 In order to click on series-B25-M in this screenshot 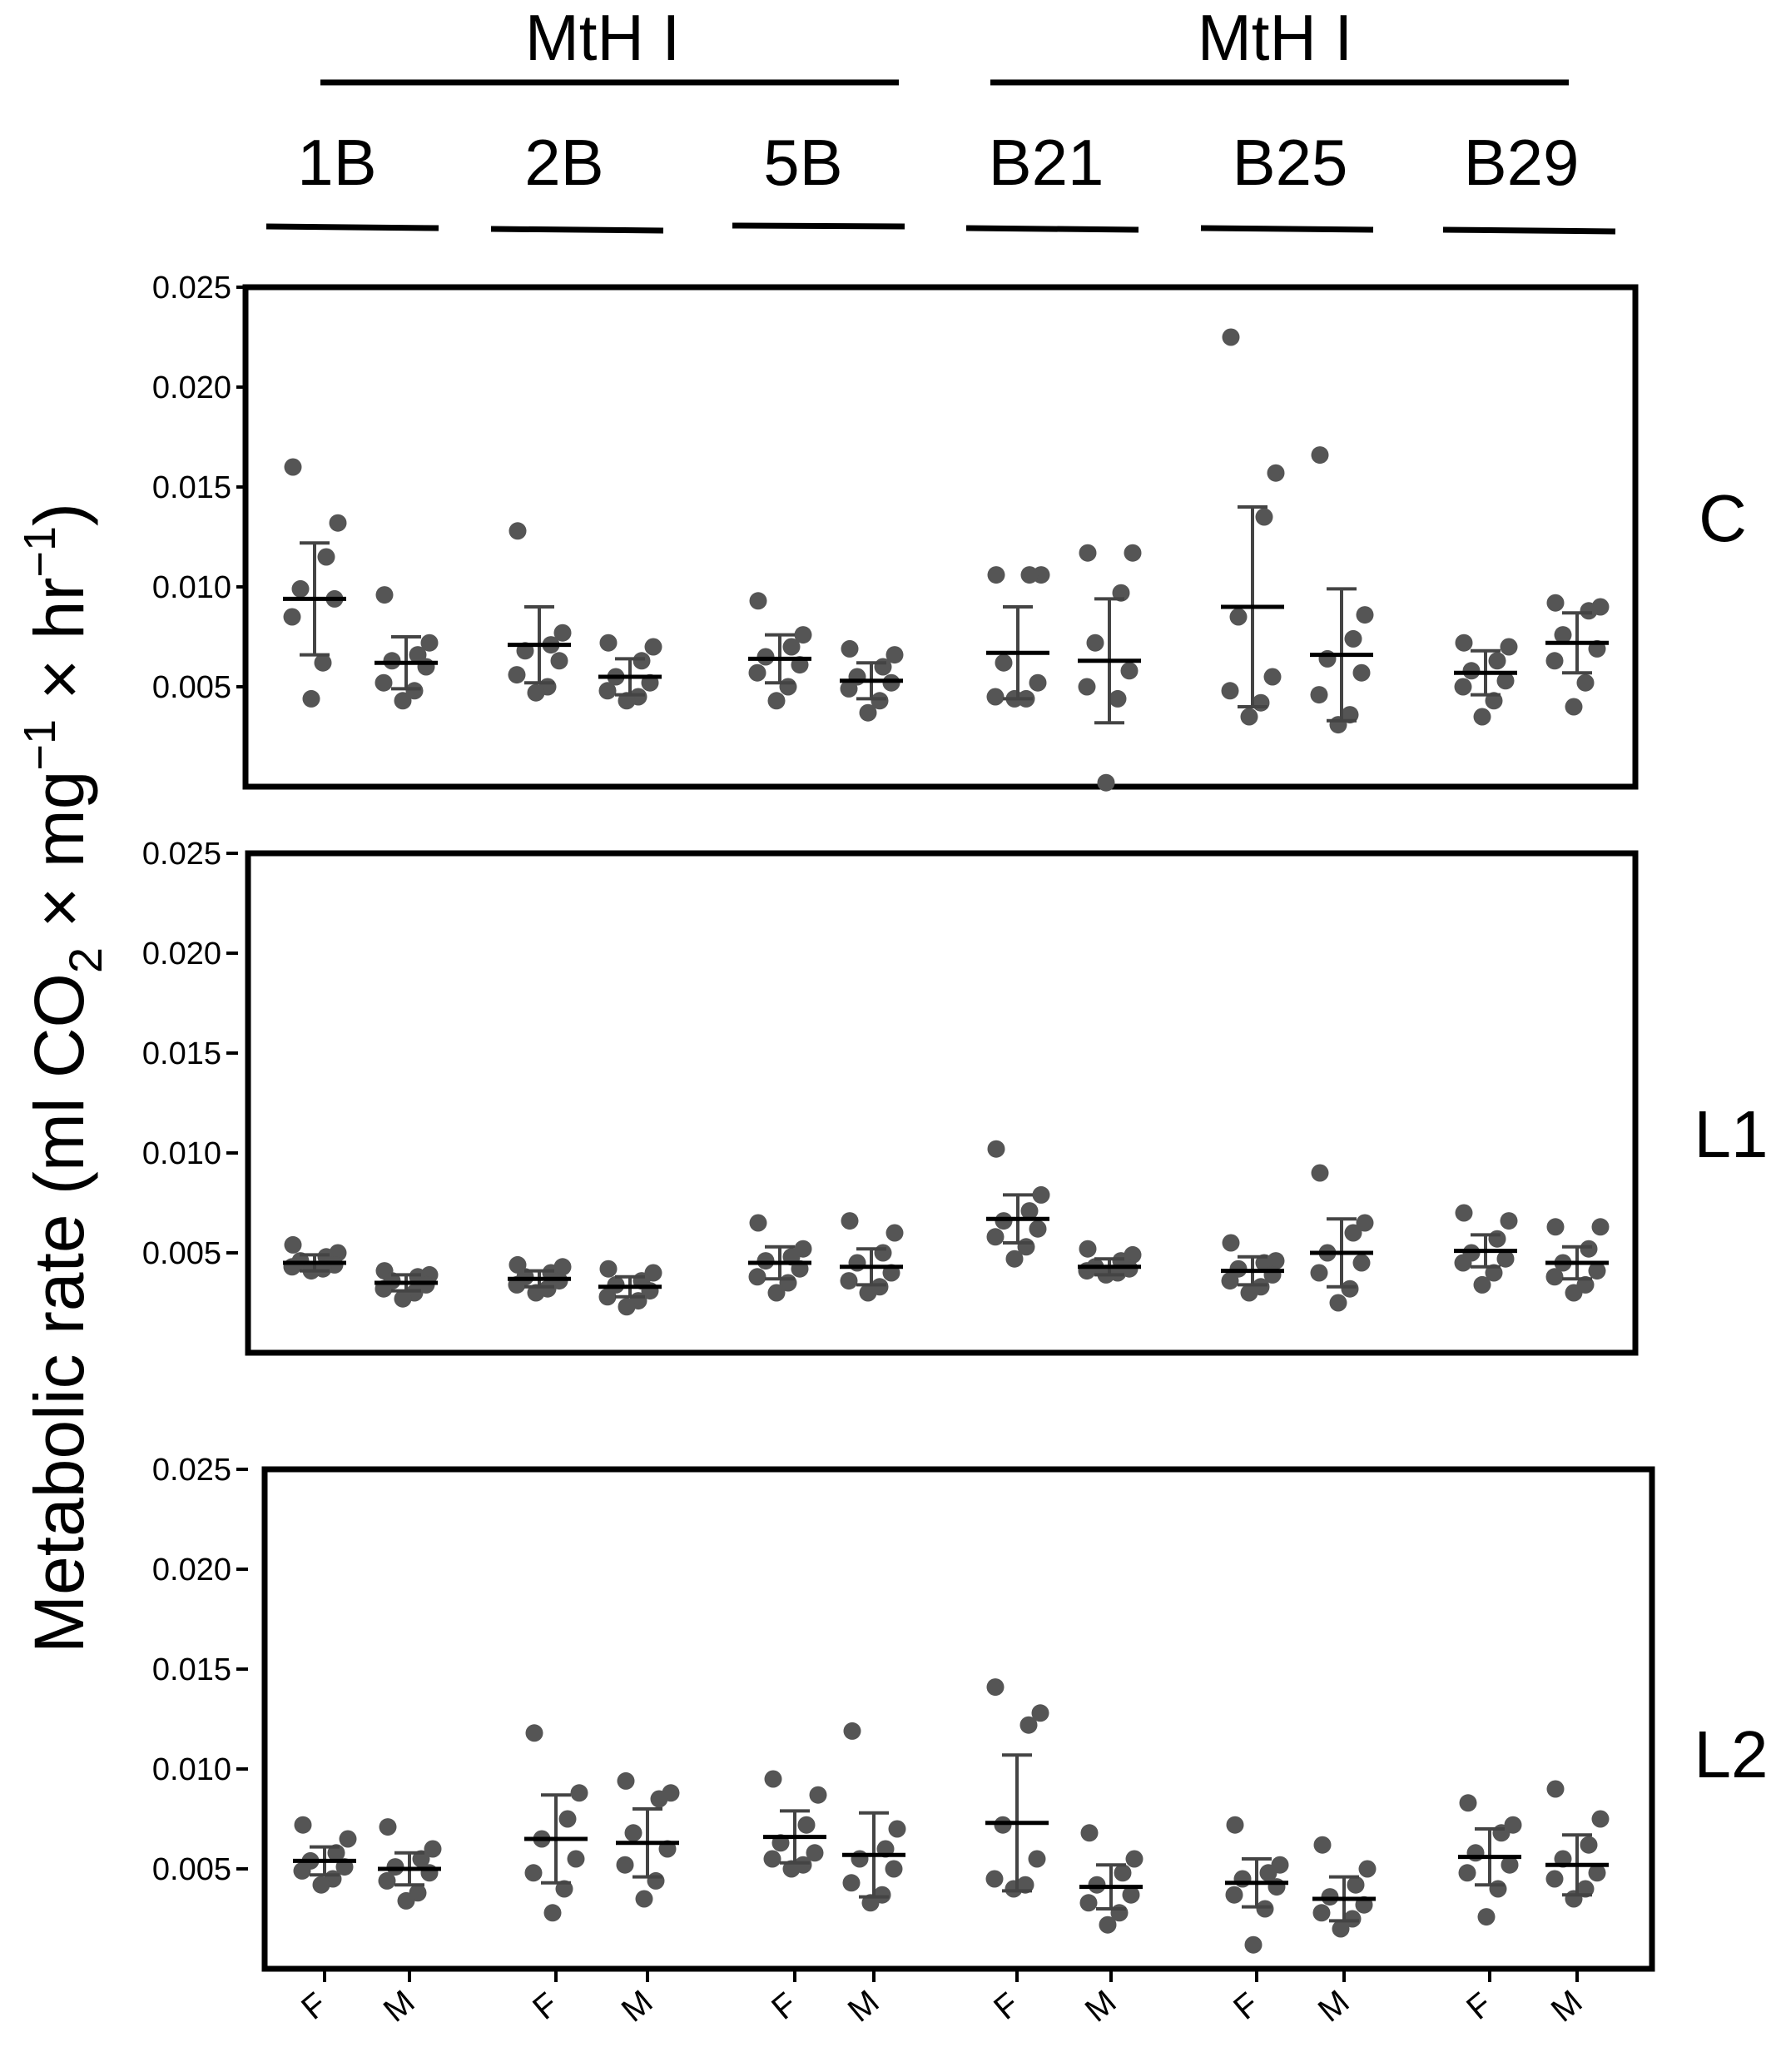, I will do `click(1342, 590)`.